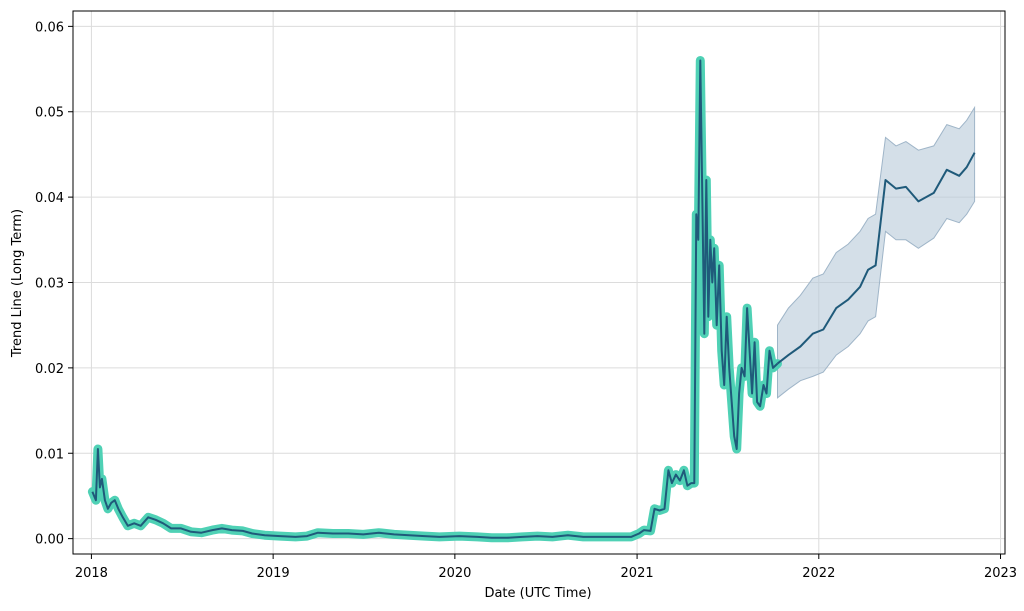 The image size is (1024, 611). What do you see at coordinates (49, 27) in the screenshot?
I see `y-tick-label: 0.06` at bounding box center [49, 27].